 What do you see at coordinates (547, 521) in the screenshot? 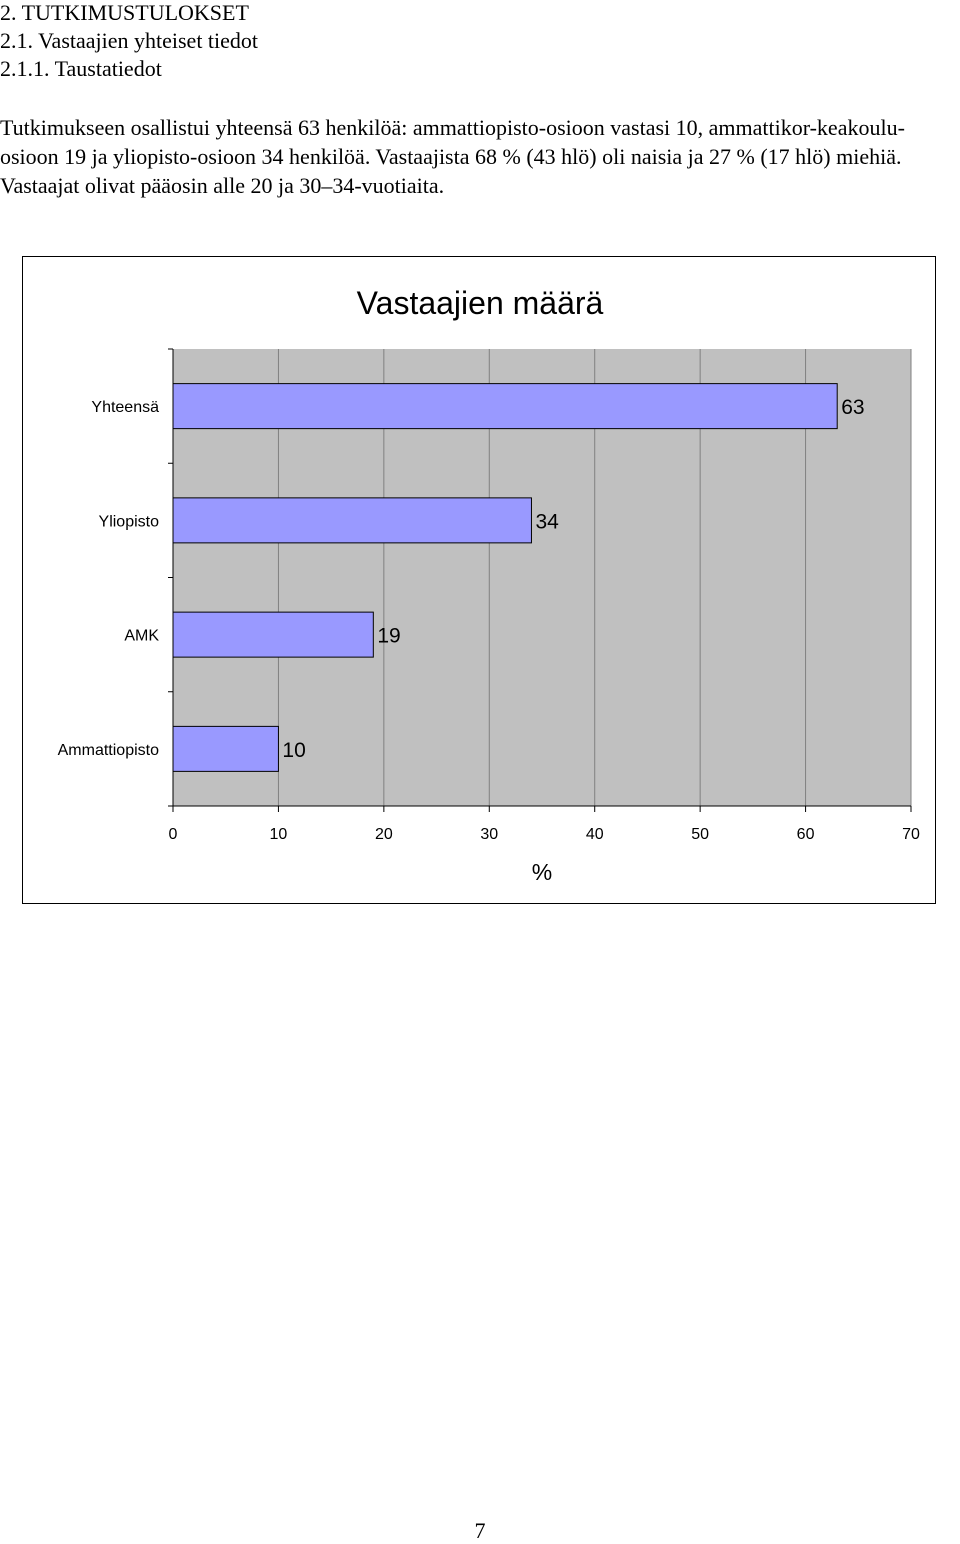
I see `data-label: 34` at bounding box center [547, 521].